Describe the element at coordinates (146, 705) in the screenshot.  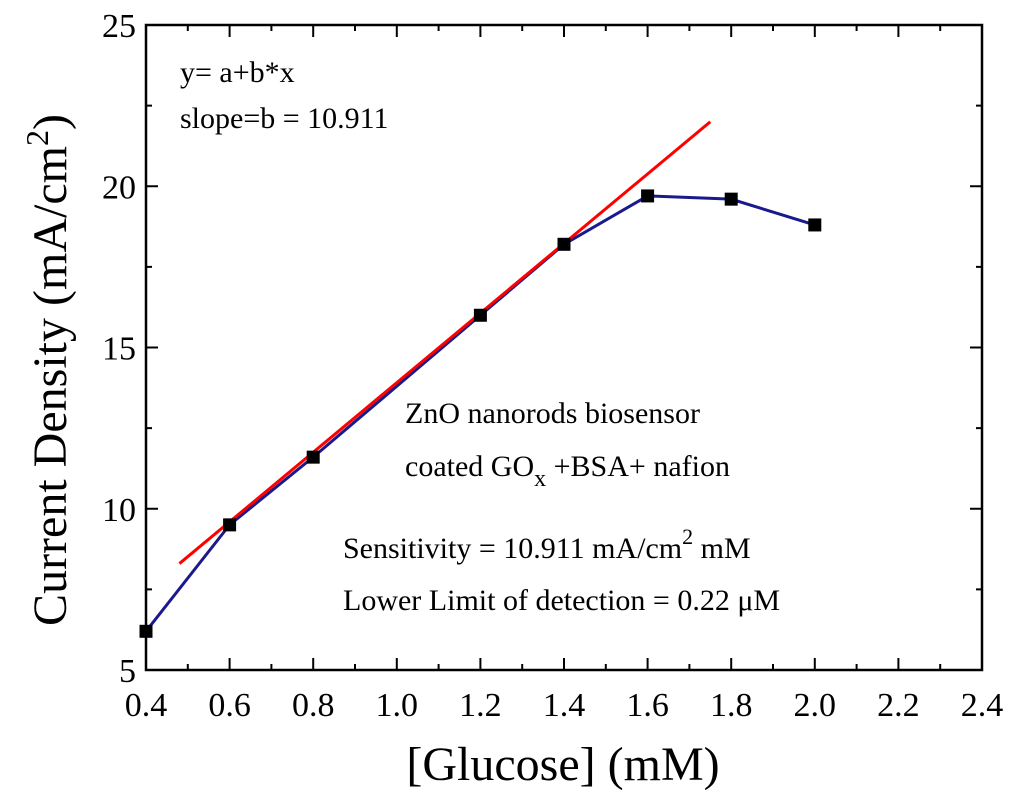
I see `x-tick-label: 0.4` at that location.